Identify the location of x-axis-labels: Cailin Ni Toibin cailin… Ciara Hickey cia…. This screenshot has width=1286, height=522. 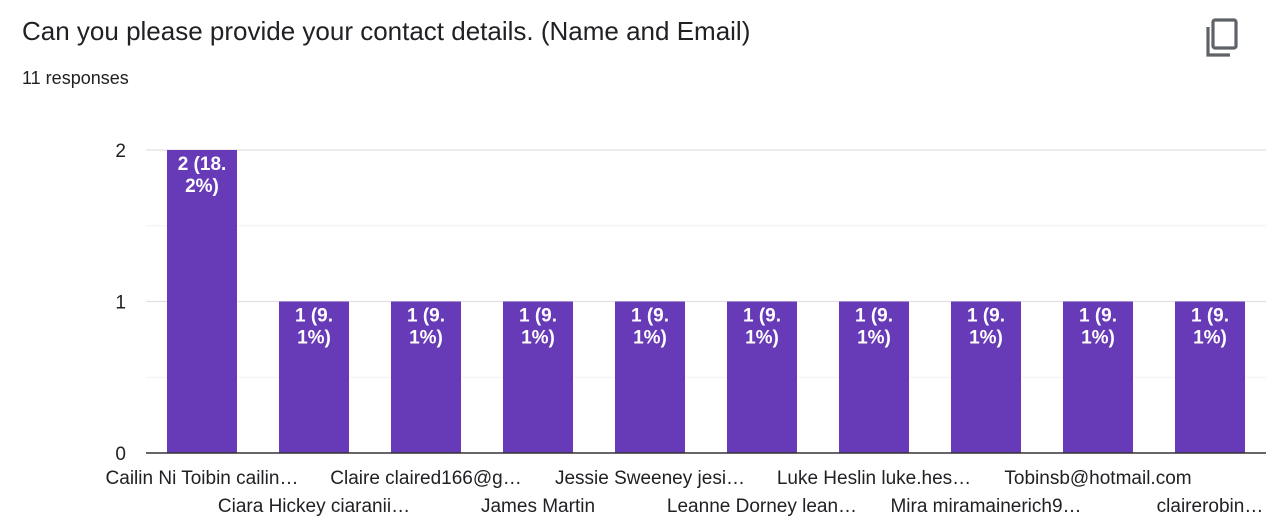
(685, 492).